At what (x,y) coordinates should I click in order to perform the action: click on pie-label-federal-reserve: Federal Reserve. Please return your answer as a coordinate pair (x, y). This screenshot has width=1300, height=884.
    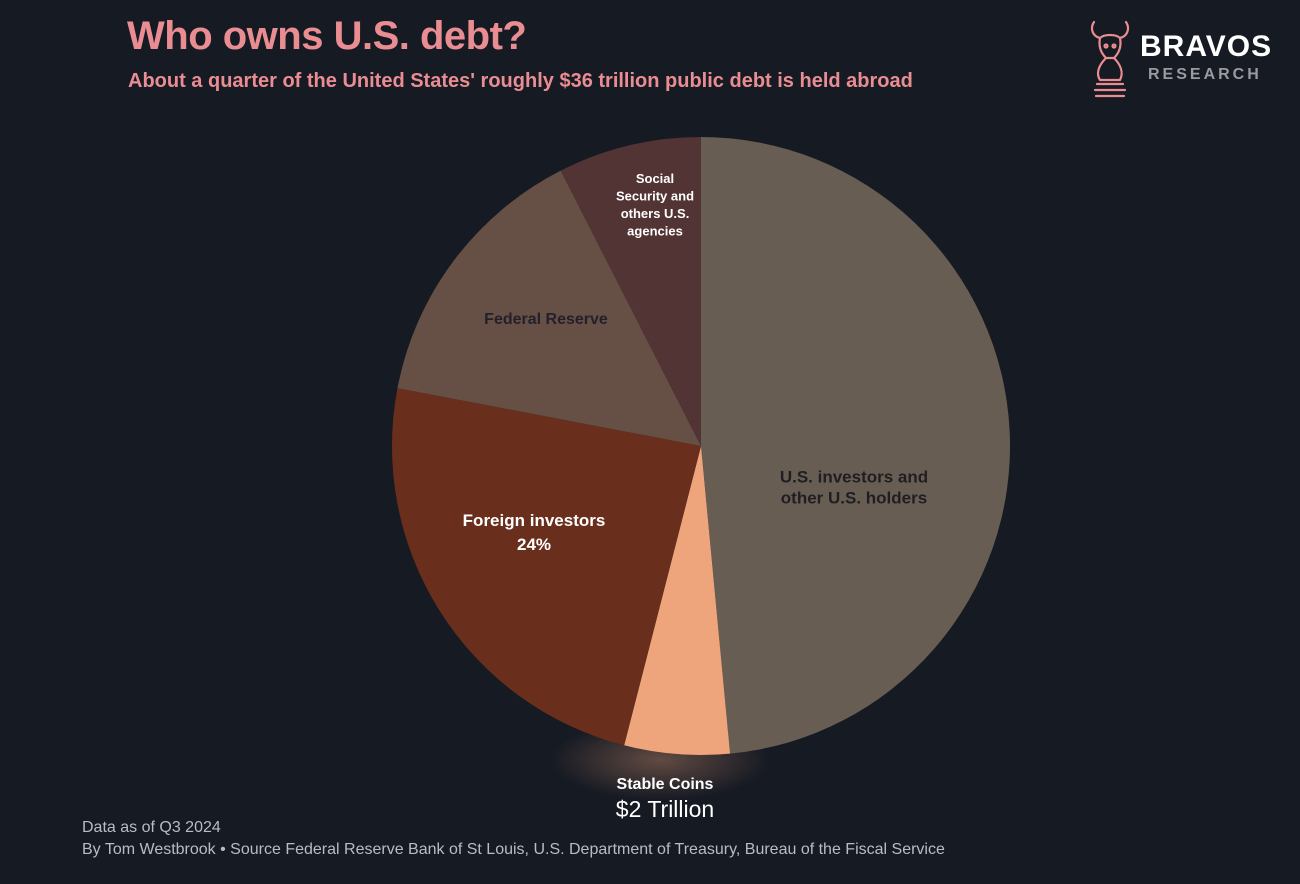
    Looking at the image, I should click on (546, 319).